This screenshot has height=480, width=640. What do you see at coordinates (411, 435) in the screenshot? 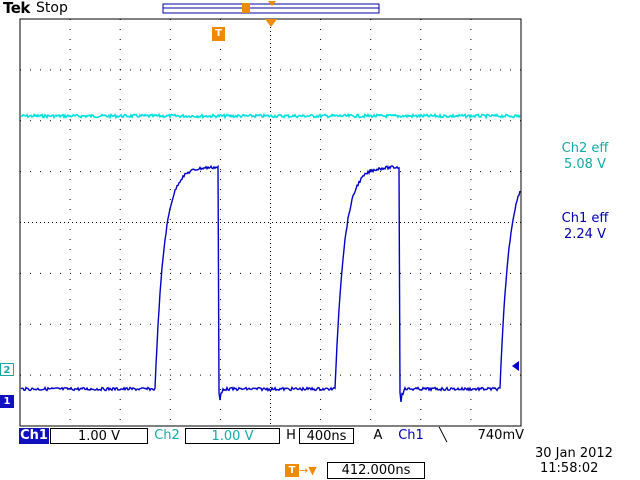
I see `trigger-source-readout: Ch1` at bounding box center [411, 435].